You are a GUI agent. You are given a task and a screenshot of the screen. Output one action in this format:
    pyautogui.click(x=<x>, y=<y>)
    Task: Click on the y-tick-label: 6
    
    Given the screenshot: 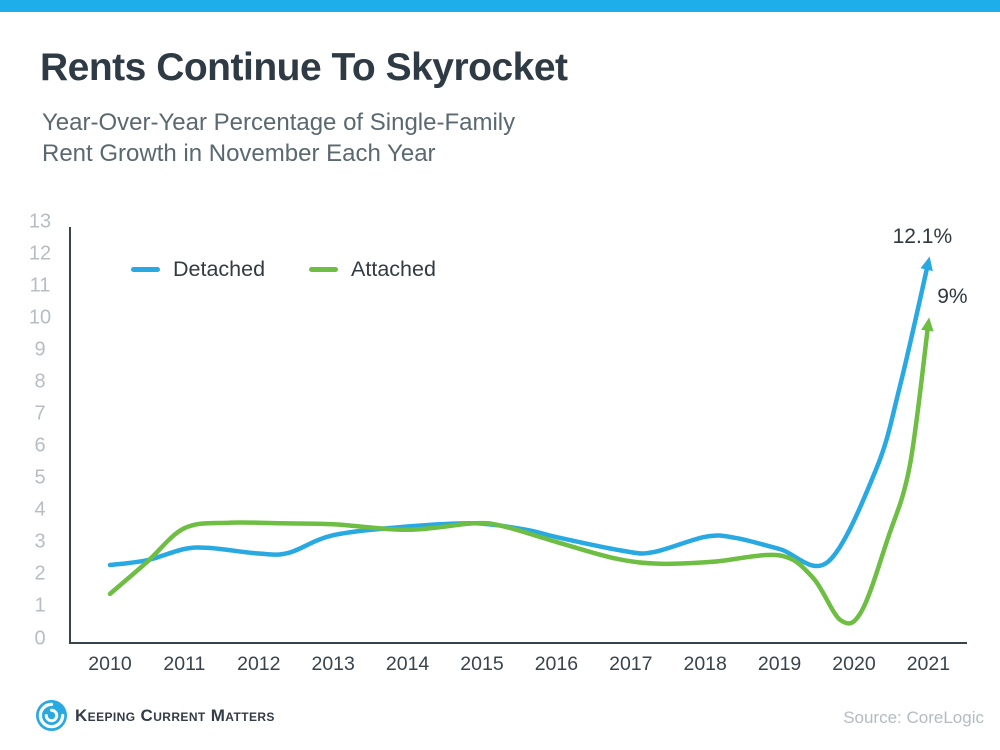 What is the action you would take?
    pyautogui.click(x=40, y=445)
    